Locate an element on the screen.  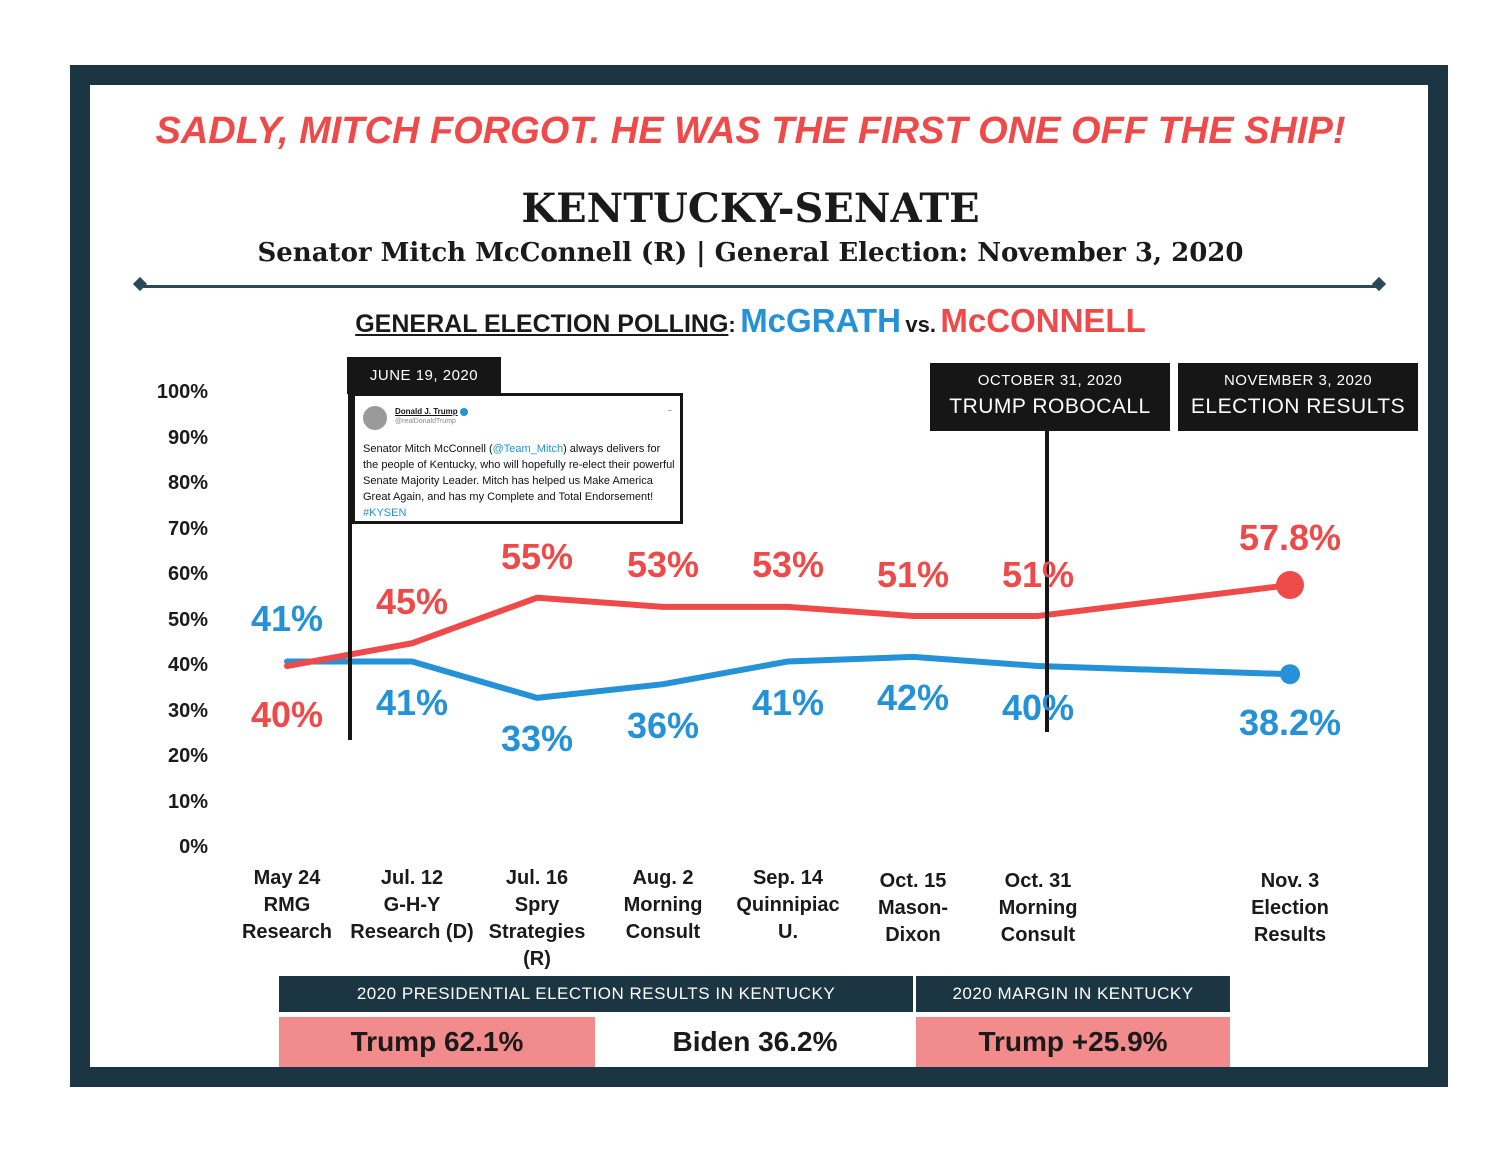
margin-result: Trump +25.9% is located at coordinates (1073, 1042).